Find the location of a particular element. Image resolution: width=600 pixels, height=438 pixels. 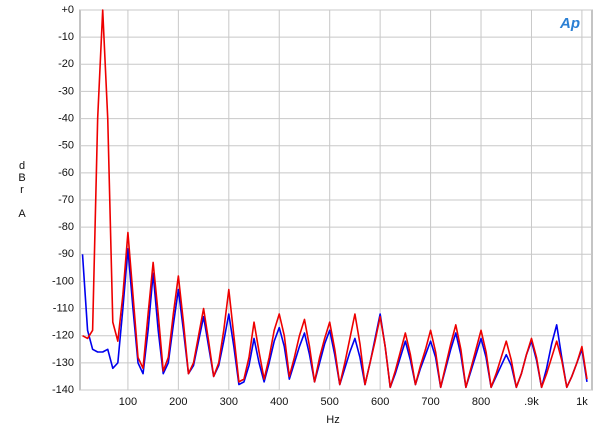

y-tick-label: -70 is located at coordinates (66, 200).